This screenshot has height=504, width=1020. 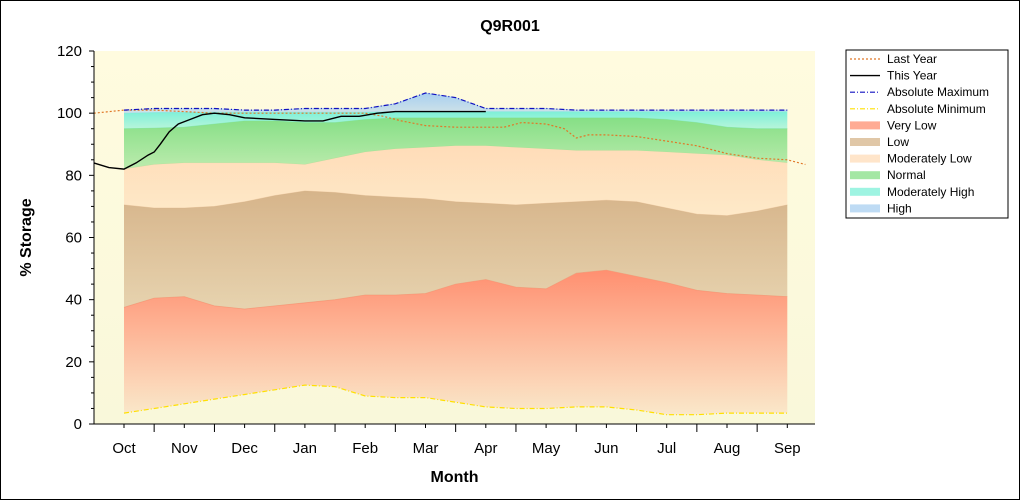 What do you see at coordinates (510, 26) in the screenshot?
I see `chart-title: Q9R001` at bounding box center [510, 26].